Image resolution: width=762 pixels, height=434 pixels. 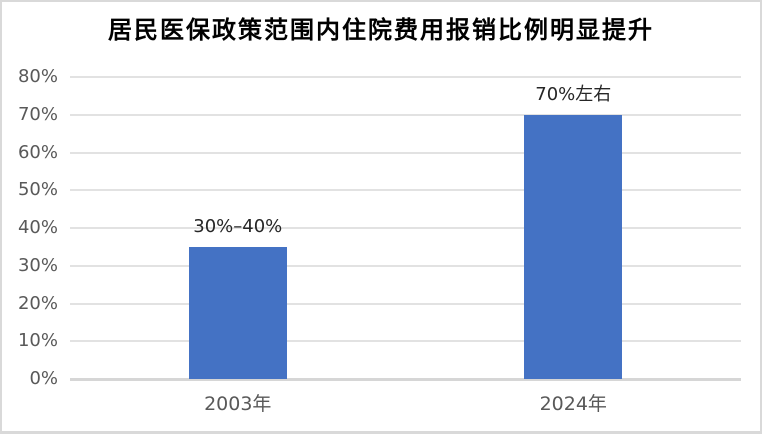 What do you see at coordinates (37, 303) in the screenshot?
I see `y-axis-tick-label: 20%` at bounding box center [37, 303].